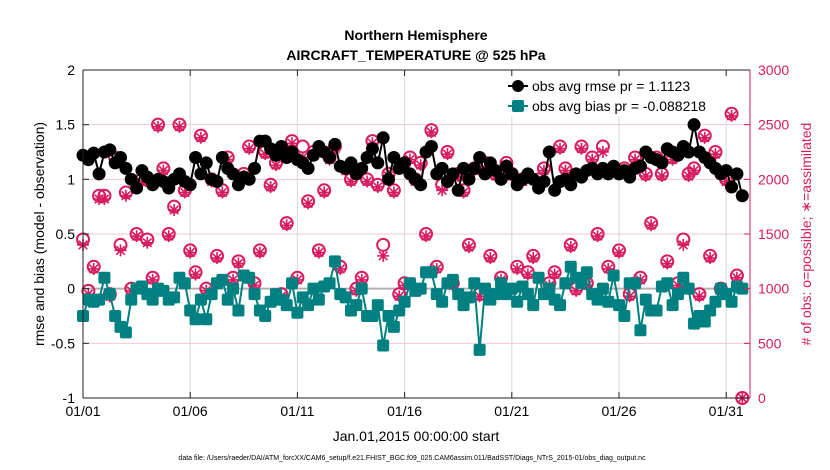  I want to click on y-tick-label: 1, so click(71, 179).